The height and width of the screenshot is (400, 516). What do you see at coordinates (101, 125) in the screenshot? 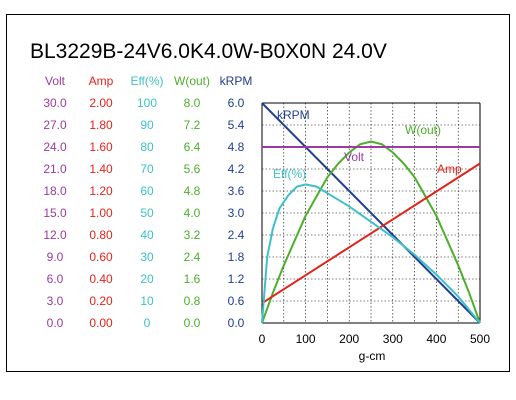
I see `table-cell-amp: 1.80` at bounding box center [101, 125].